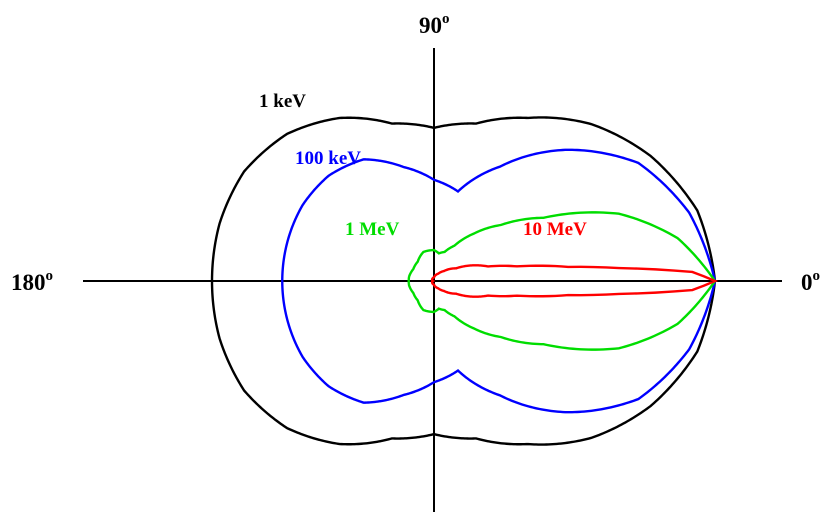 Image resolution: width=828 pixels, height=514 pixels. I want to click on angle-label-0: 0o, so click(810, 281).